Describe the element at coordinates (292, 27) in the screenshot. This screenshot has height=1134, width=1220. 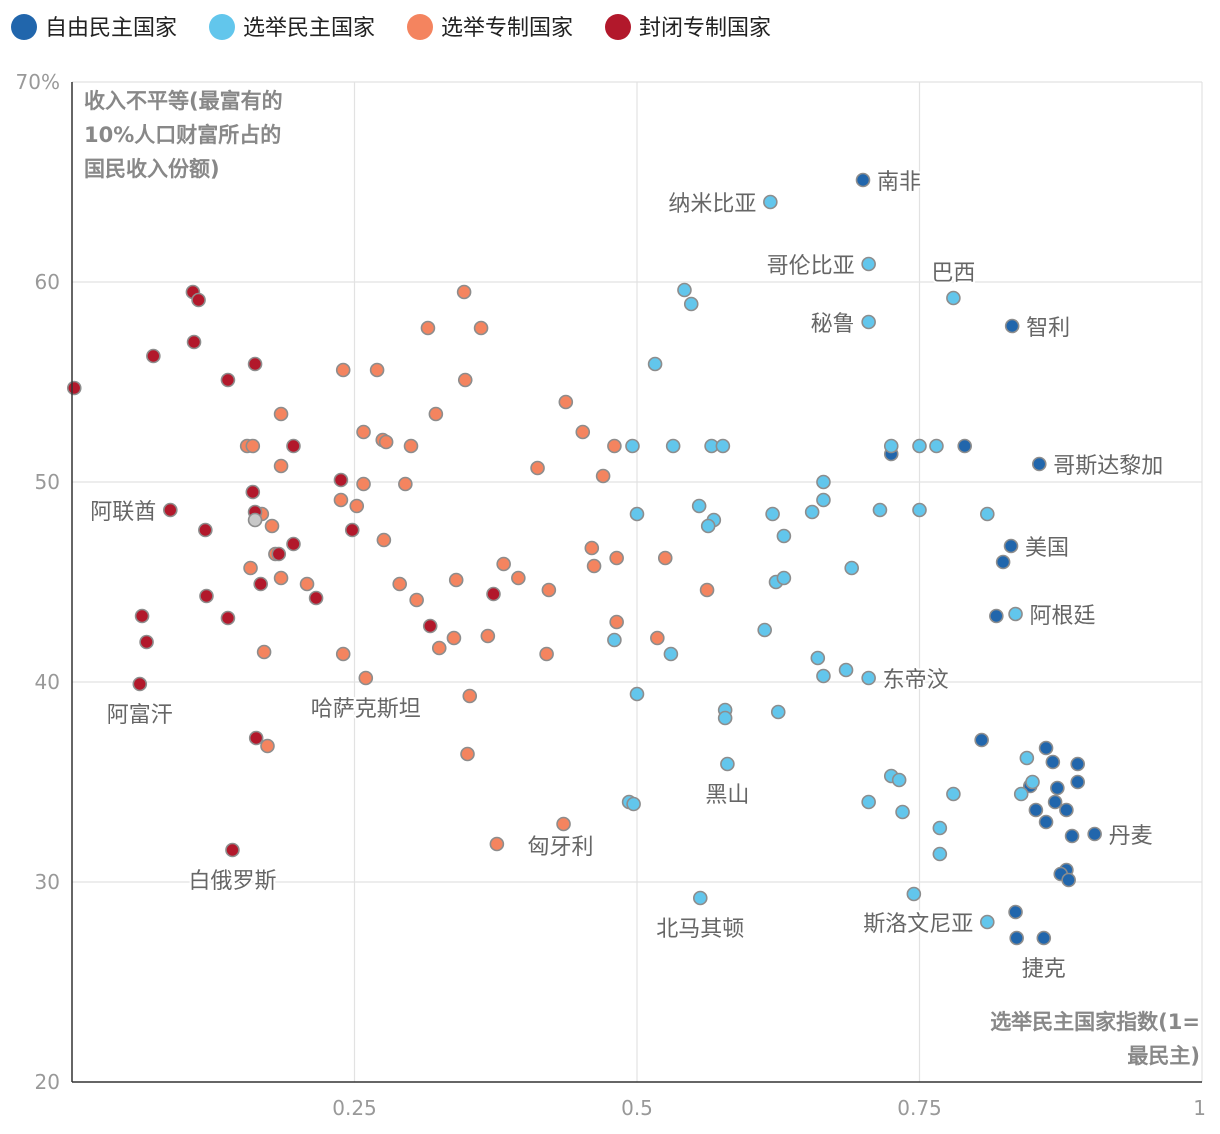
I see `legend-item-2: 选举民主国家` at that location.